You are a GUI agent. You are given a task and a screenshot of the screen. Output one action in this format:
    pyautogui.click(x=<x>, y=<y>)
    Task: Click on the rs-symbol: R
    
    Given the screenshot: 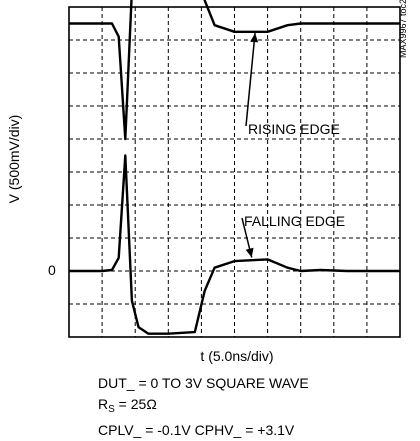 What is the action you would take?
    pyautogui.click(x=103, y=404)
    